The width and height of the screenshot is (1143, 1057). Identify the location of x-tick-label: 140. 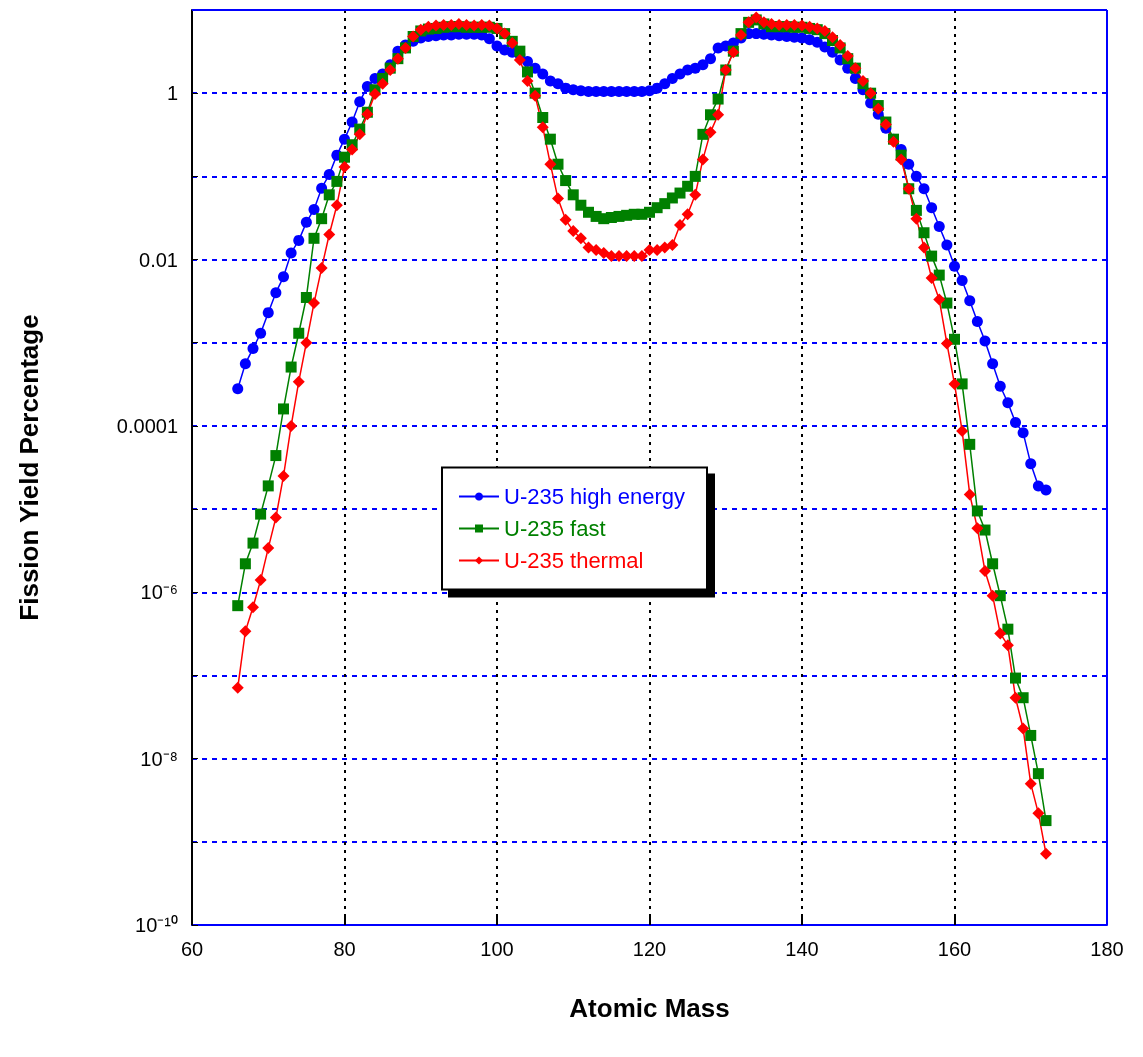
(802, 949).